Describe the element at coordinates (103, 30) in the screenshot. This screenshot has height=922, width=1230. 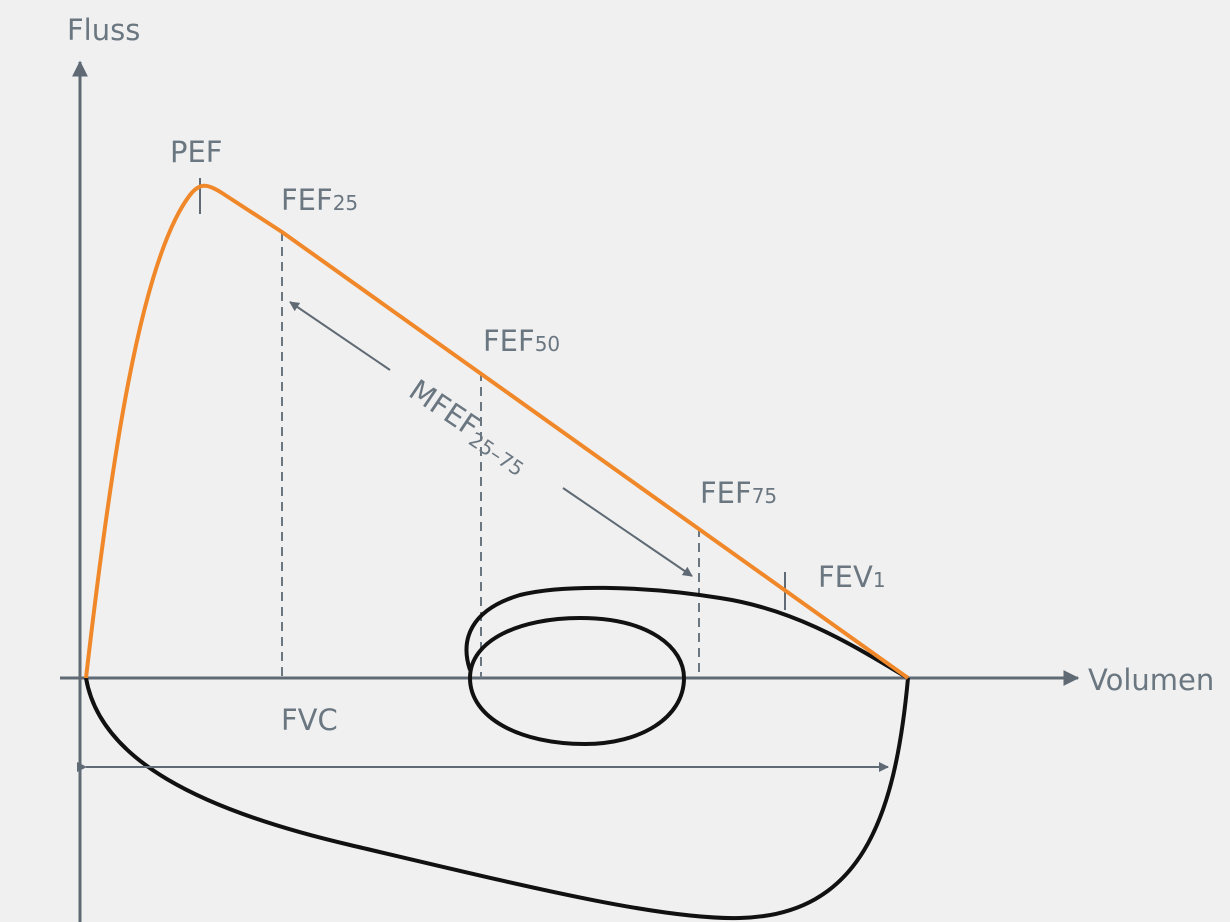
I see `y-axis-label: Fluss` at that location.